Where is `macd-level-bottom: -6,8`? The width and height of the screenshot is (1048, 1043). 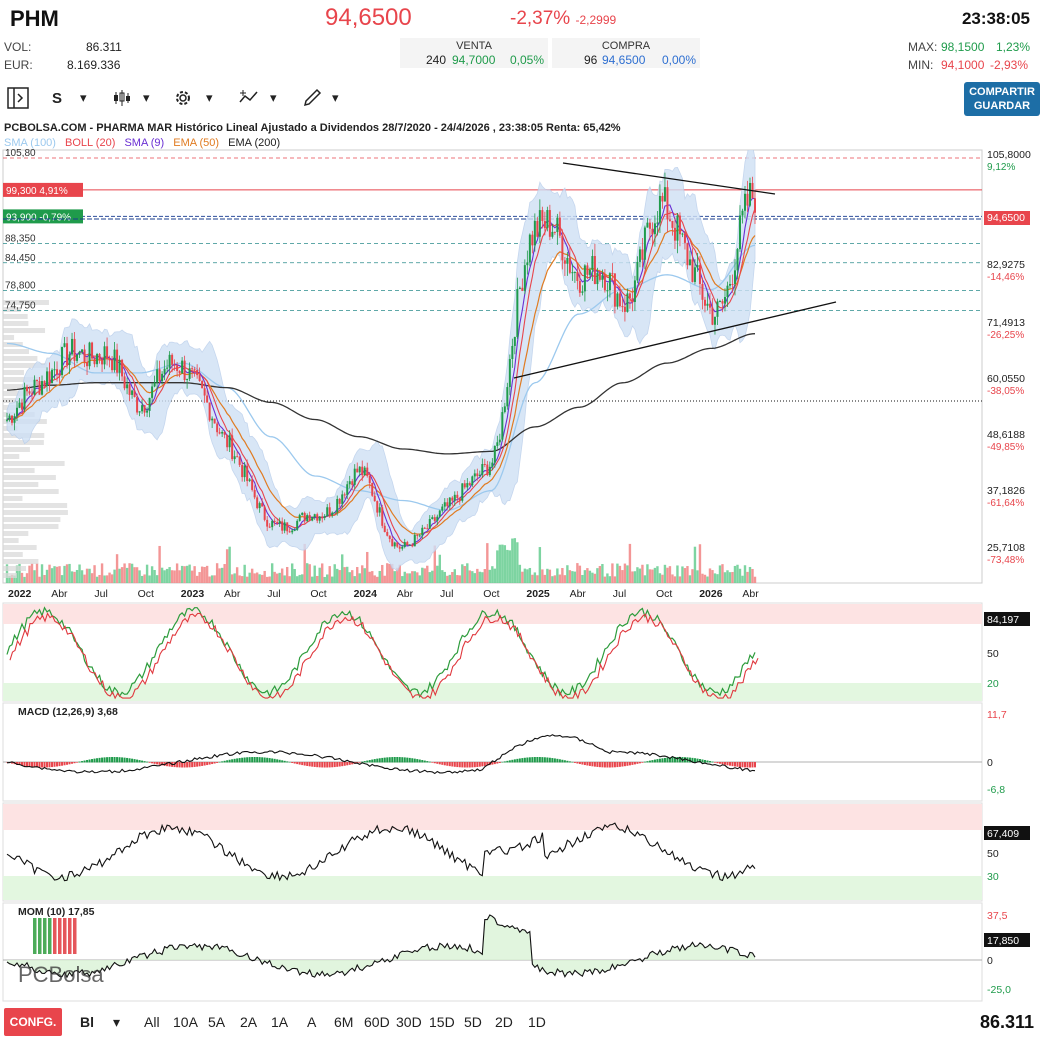 macd-level-bottom: -6,8 is located at coordinates (996, 790).